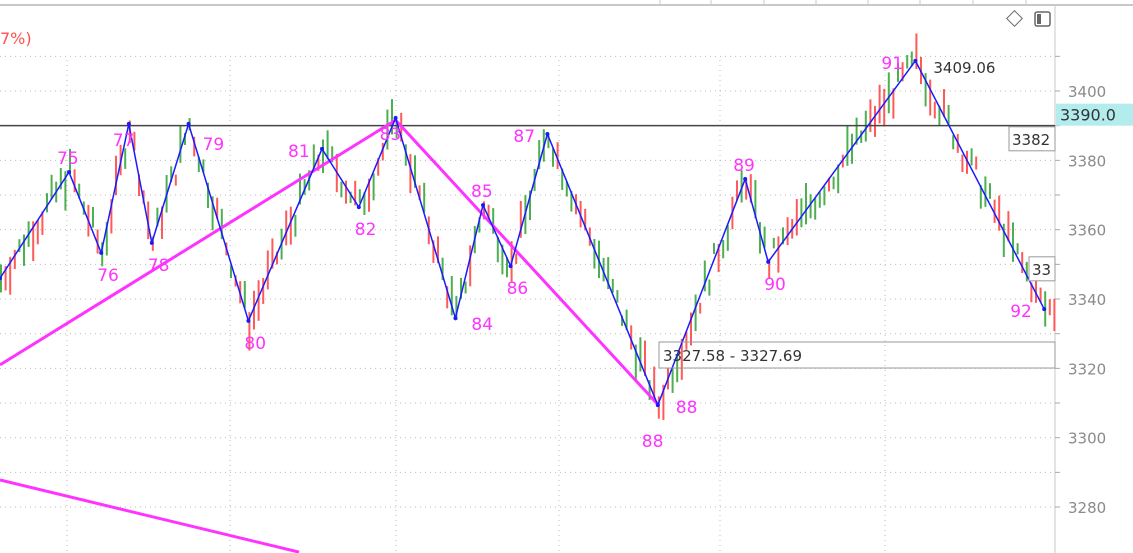 This screenshot has height=553, width=1133. What do you see at coordinates (16, 38) in the screenshot?
I see `indicator-label: 7%)` at bounding box center [16, 38].